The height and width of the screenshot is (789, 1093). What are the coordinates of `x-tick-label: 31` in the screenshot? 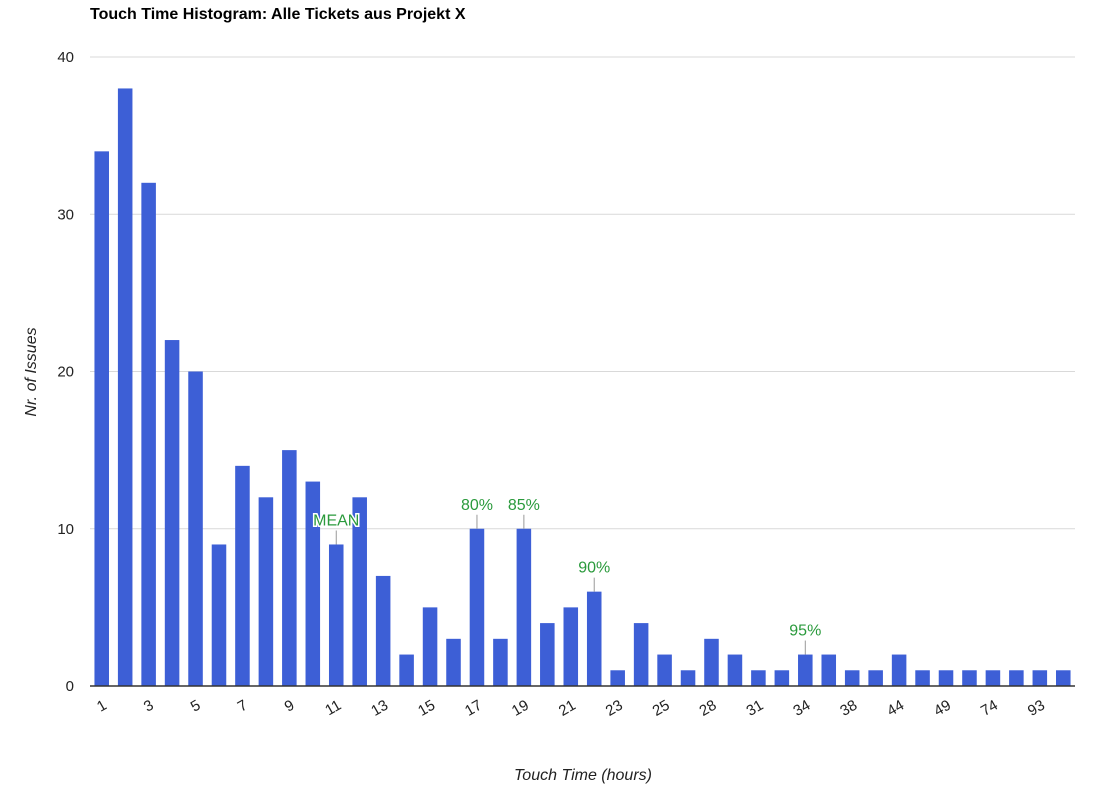 It's located at (754, 708).